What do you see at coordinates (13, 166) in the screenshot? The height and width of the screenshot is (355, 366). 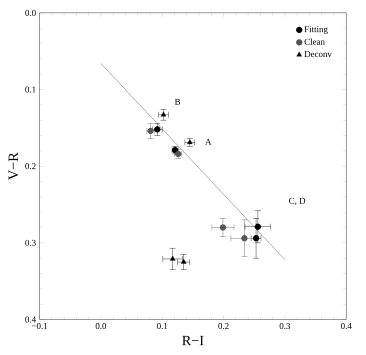 I see `y-axis-title: V−R` at bounding box center [13, 166].